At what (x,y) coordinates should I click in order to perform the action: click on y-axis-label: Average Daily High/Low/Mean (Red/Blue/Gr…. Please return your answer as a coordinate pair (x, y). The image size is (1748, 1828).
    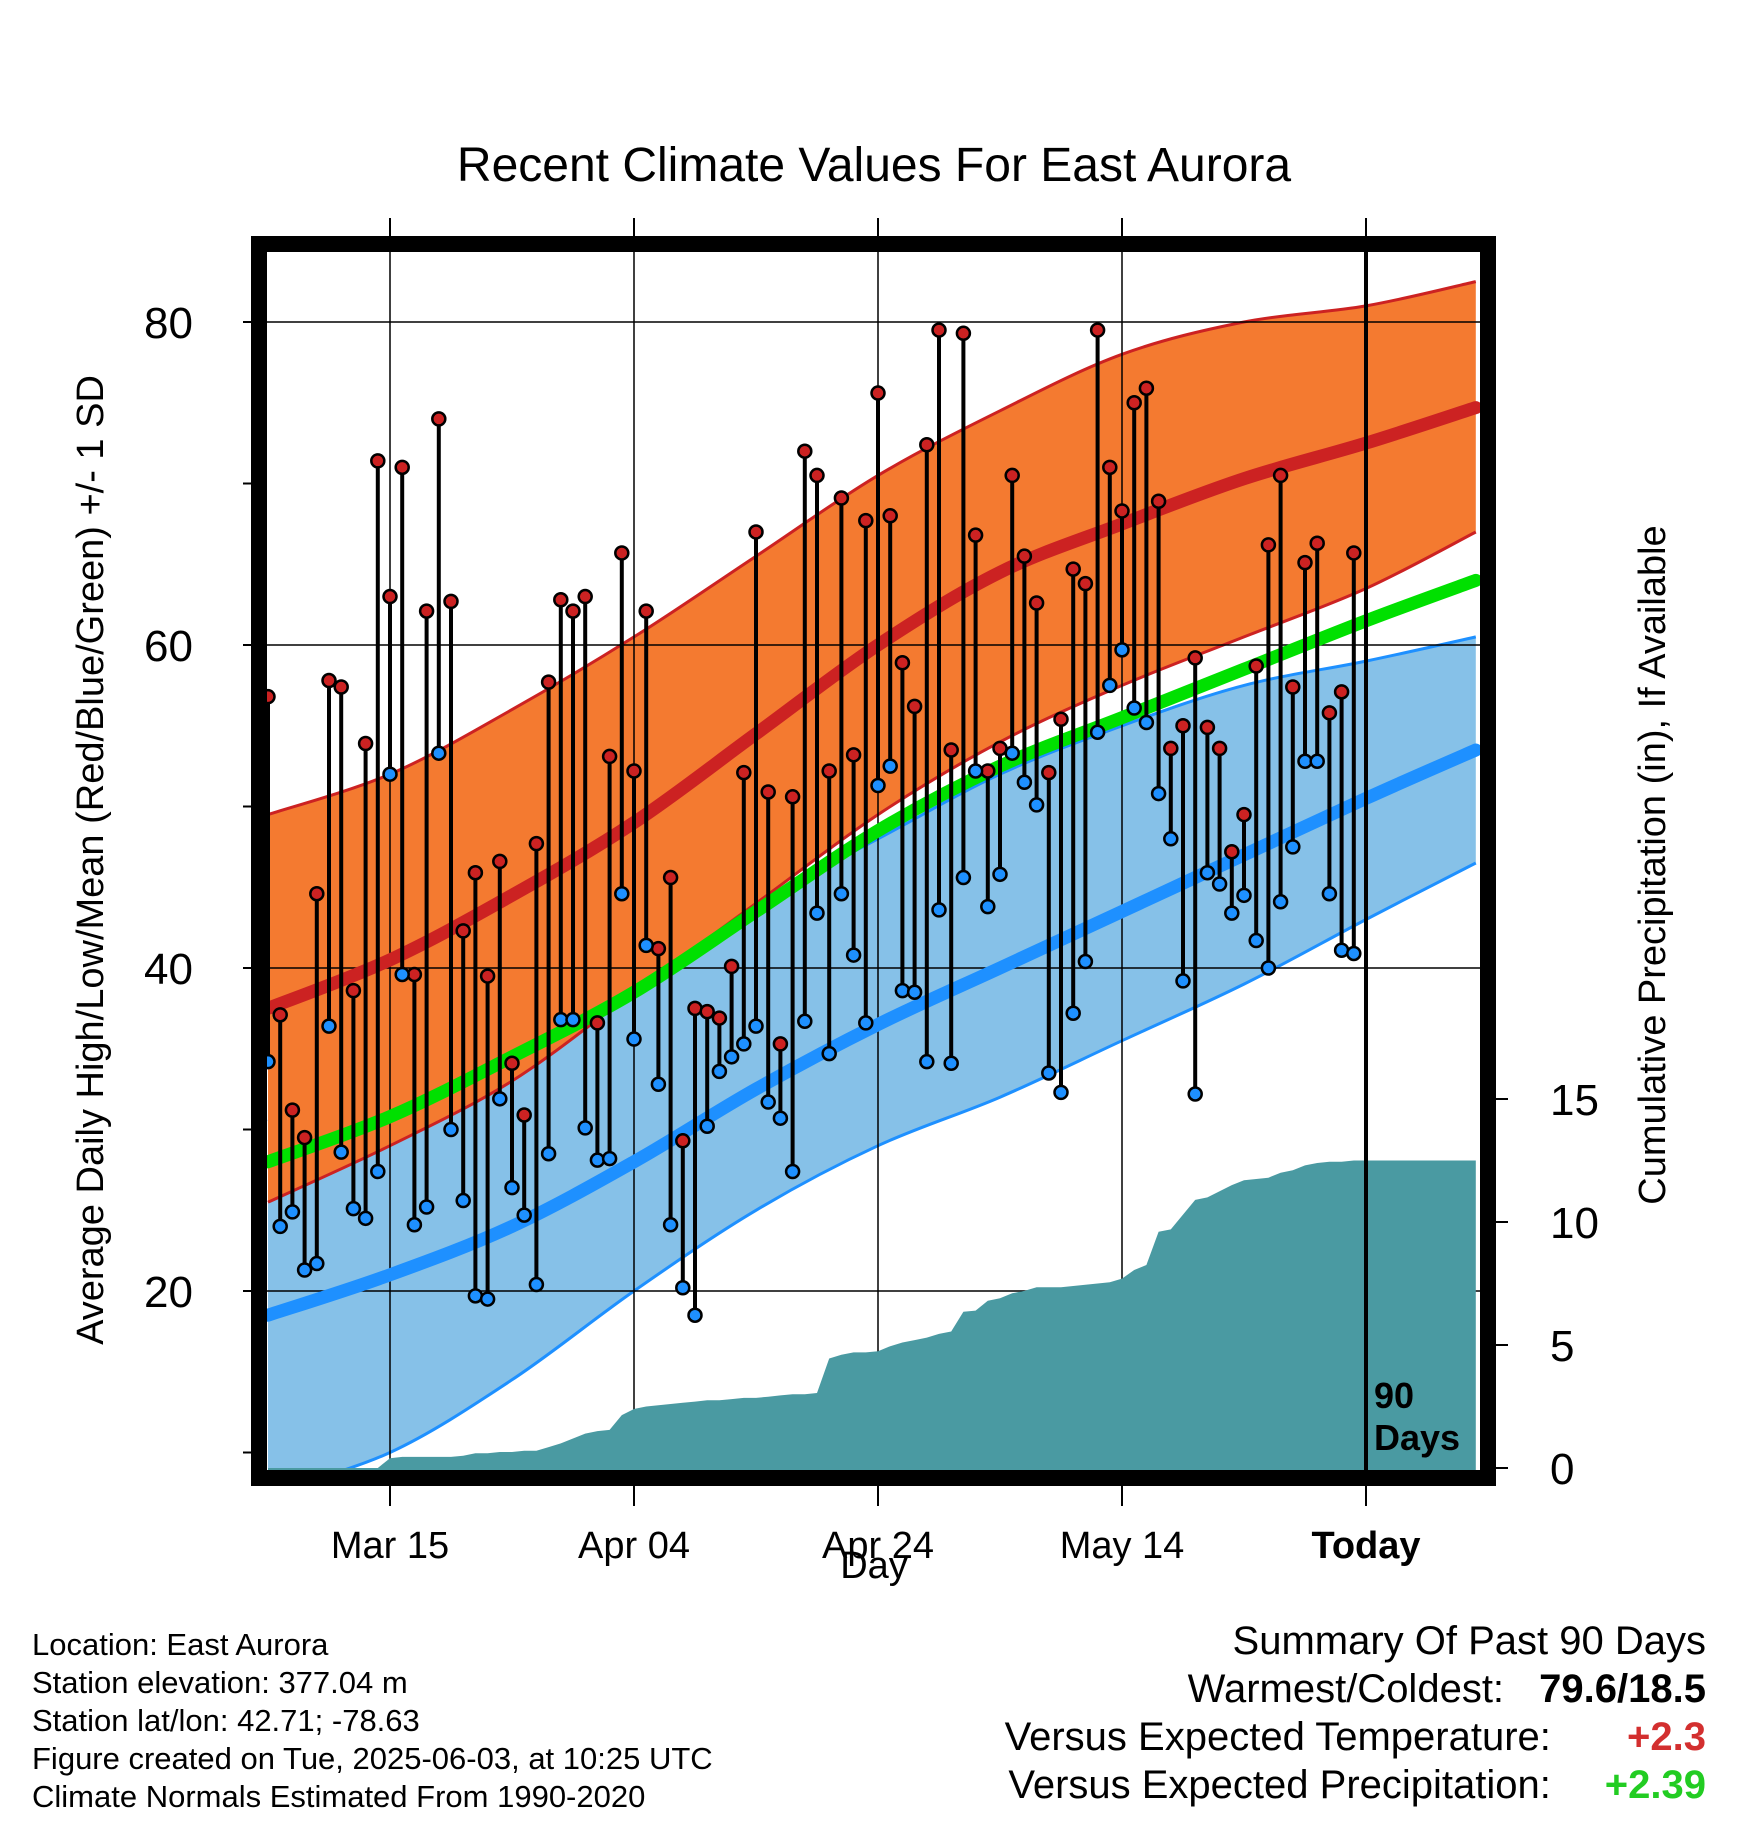
    Looking at the image, I should click on (91, 860).